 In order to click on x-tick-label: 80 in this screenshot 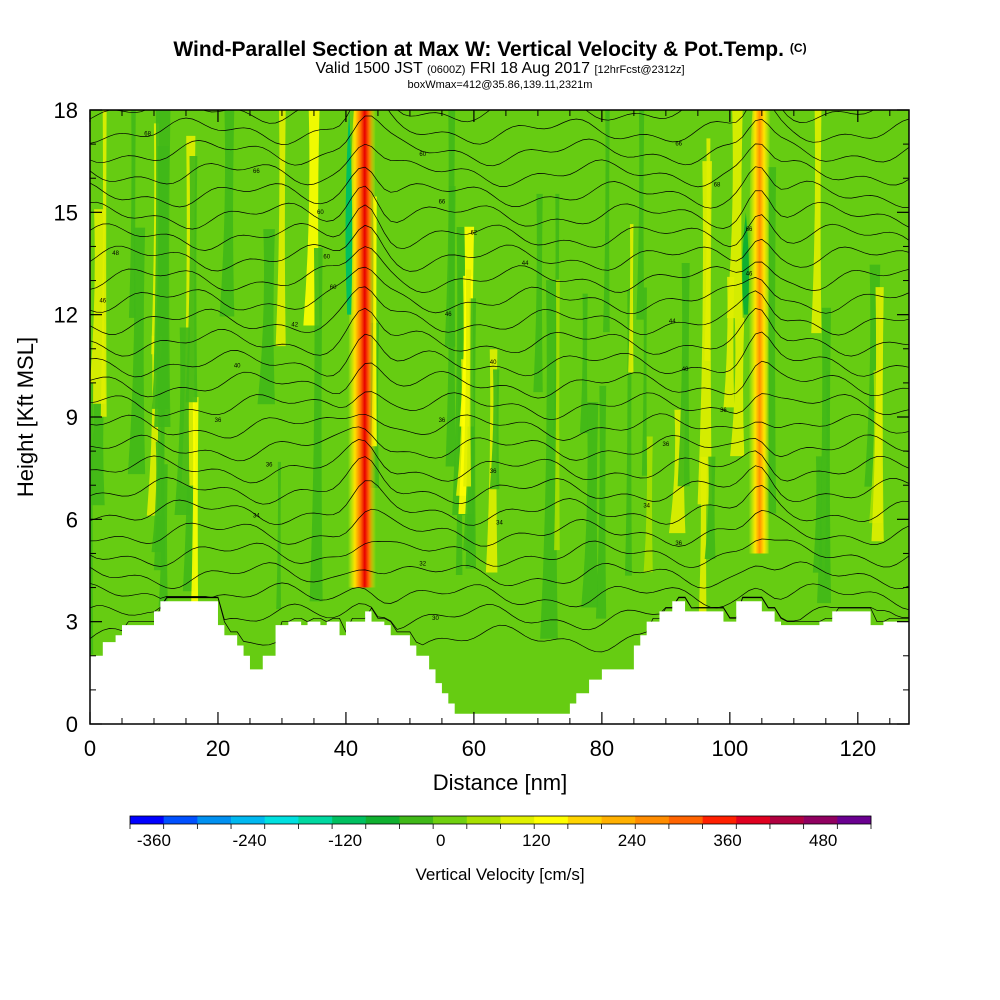, I will do `click(602, 748)`.